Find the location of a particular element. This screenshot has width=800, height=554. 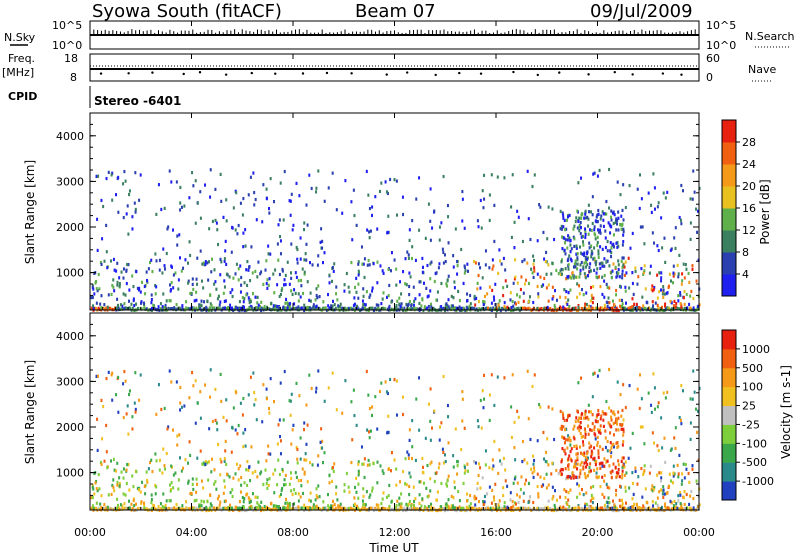

velocity-colorbar-label: Velocity [m s-1] is located at coordinates (786, 412).